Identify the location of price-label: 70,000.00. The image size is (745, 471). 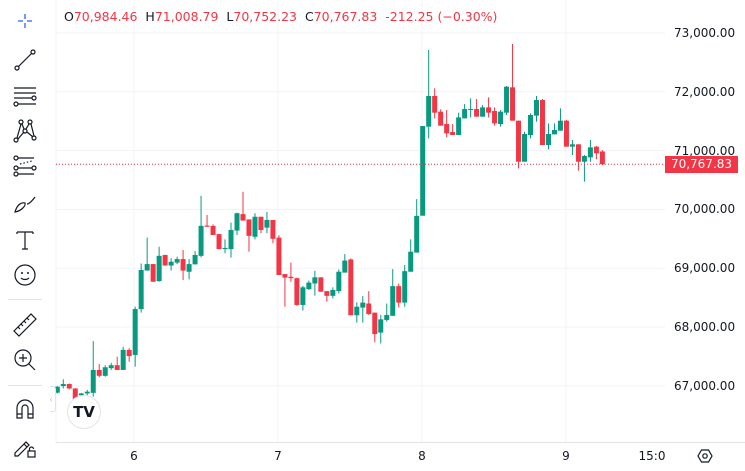
(705, 209).